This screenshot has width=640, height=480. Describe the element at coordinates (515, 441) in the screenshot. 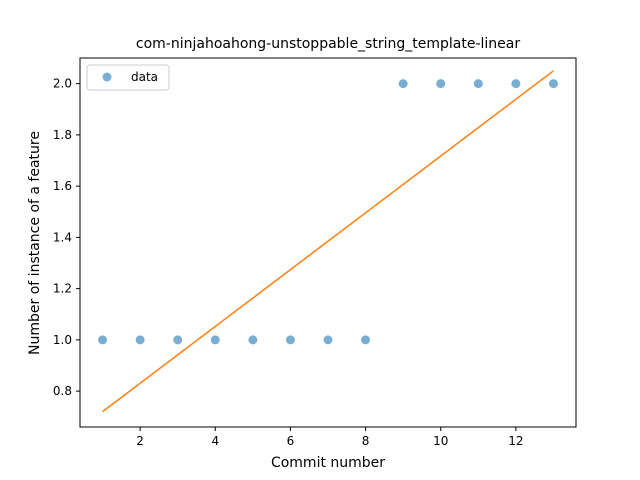

I see `x-tick-label: 12` at that location.